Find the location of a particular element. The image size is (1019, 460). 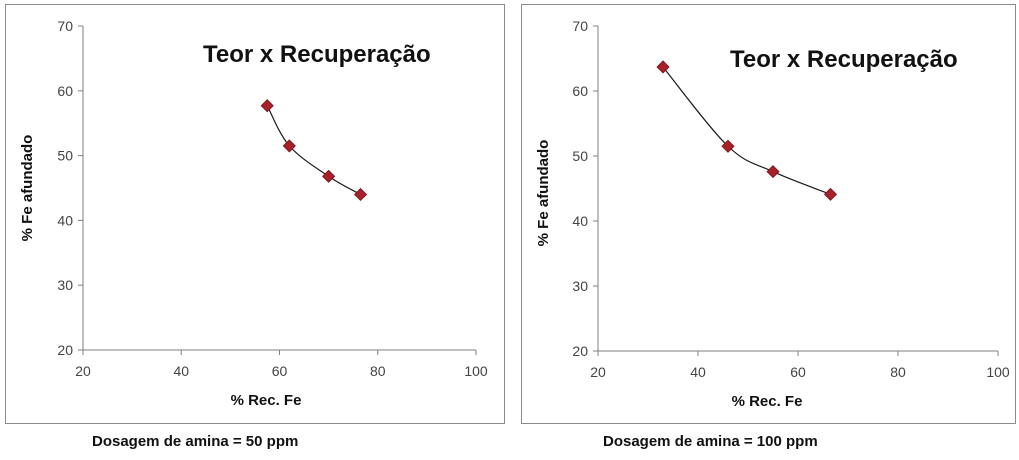

caption-left: Dosagem de amina = 50 ppm is located at coordinates (195, 441).